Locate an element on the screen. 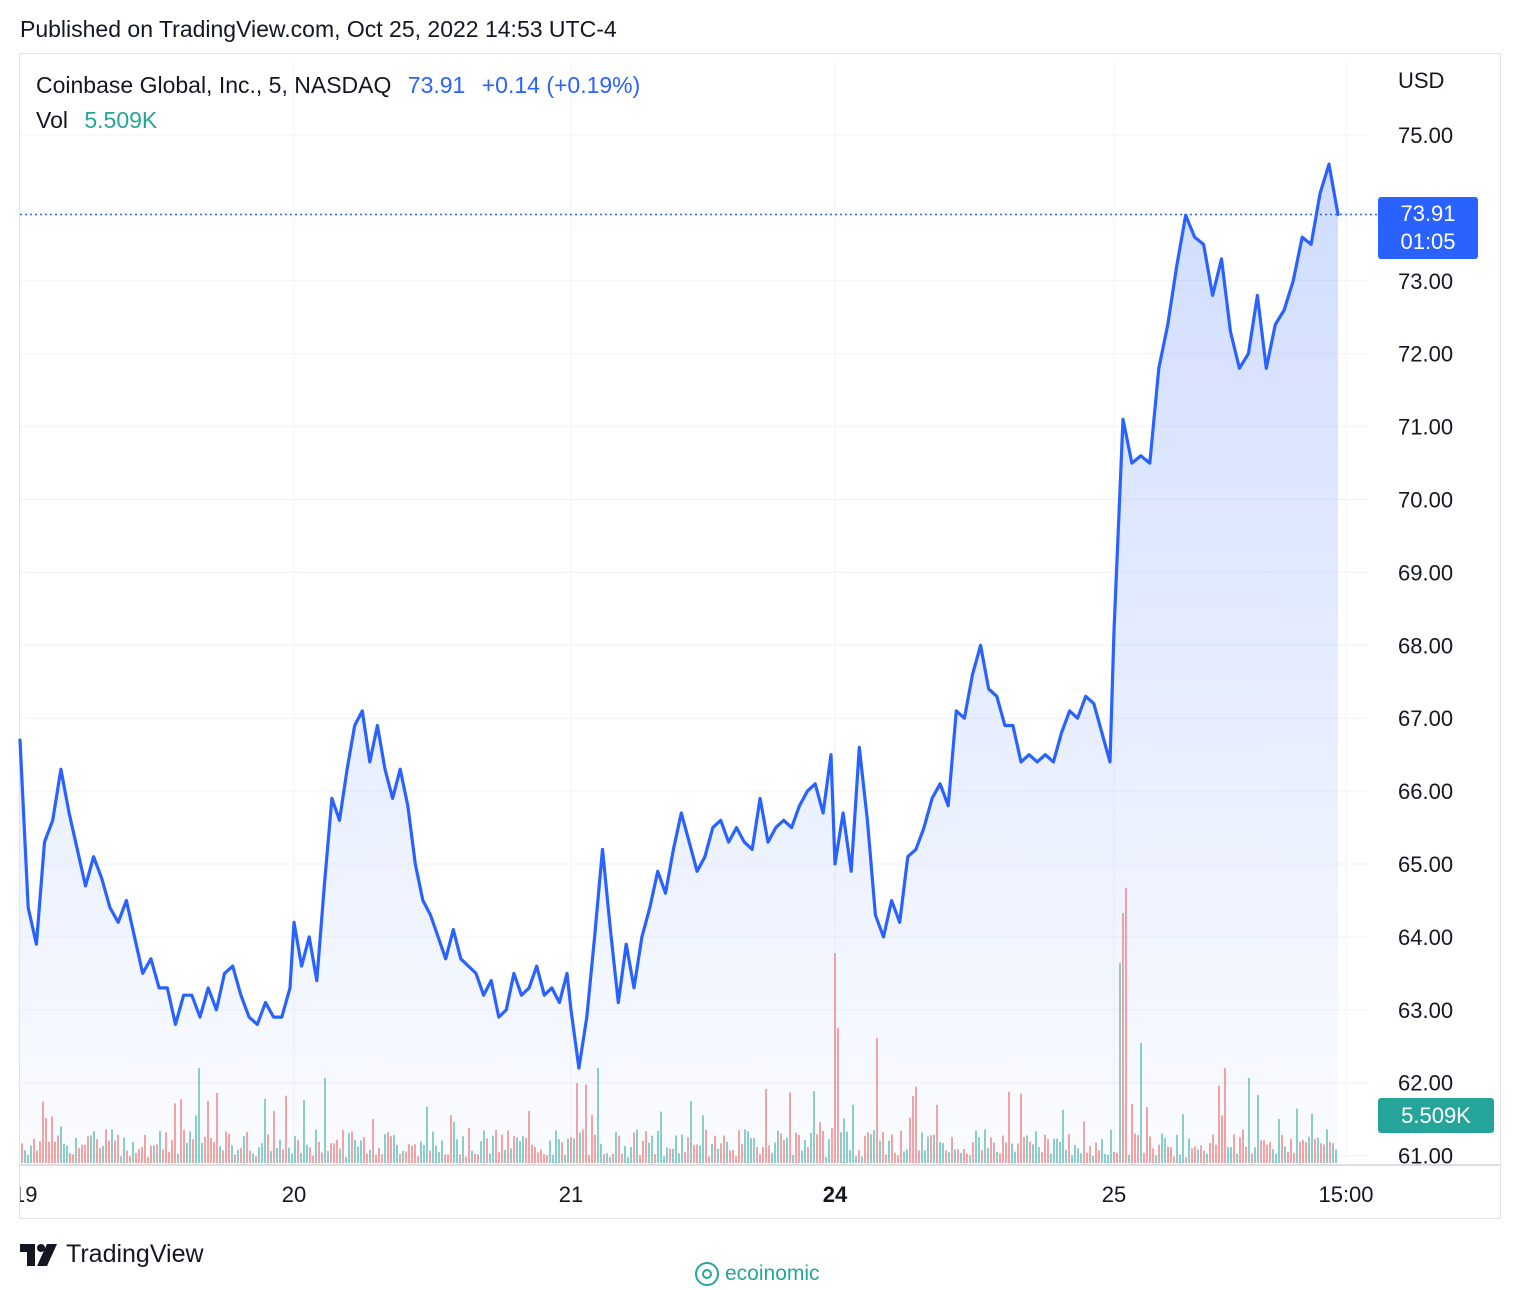 This screenshot has width=1522, height=1290. y-tick-label: 67.00 is located at coordinates (1425, 718).